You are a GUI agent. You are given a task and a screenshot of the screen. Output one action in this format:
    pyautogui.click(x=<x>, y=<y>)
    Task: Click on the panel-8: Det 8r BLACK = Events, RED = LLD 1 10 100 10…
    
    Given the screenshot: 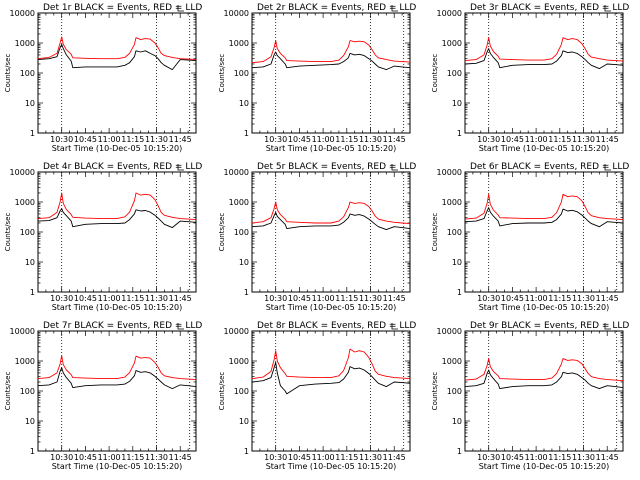 What is the action you would take?
    pyautogui.click(x=317, y=396)
    